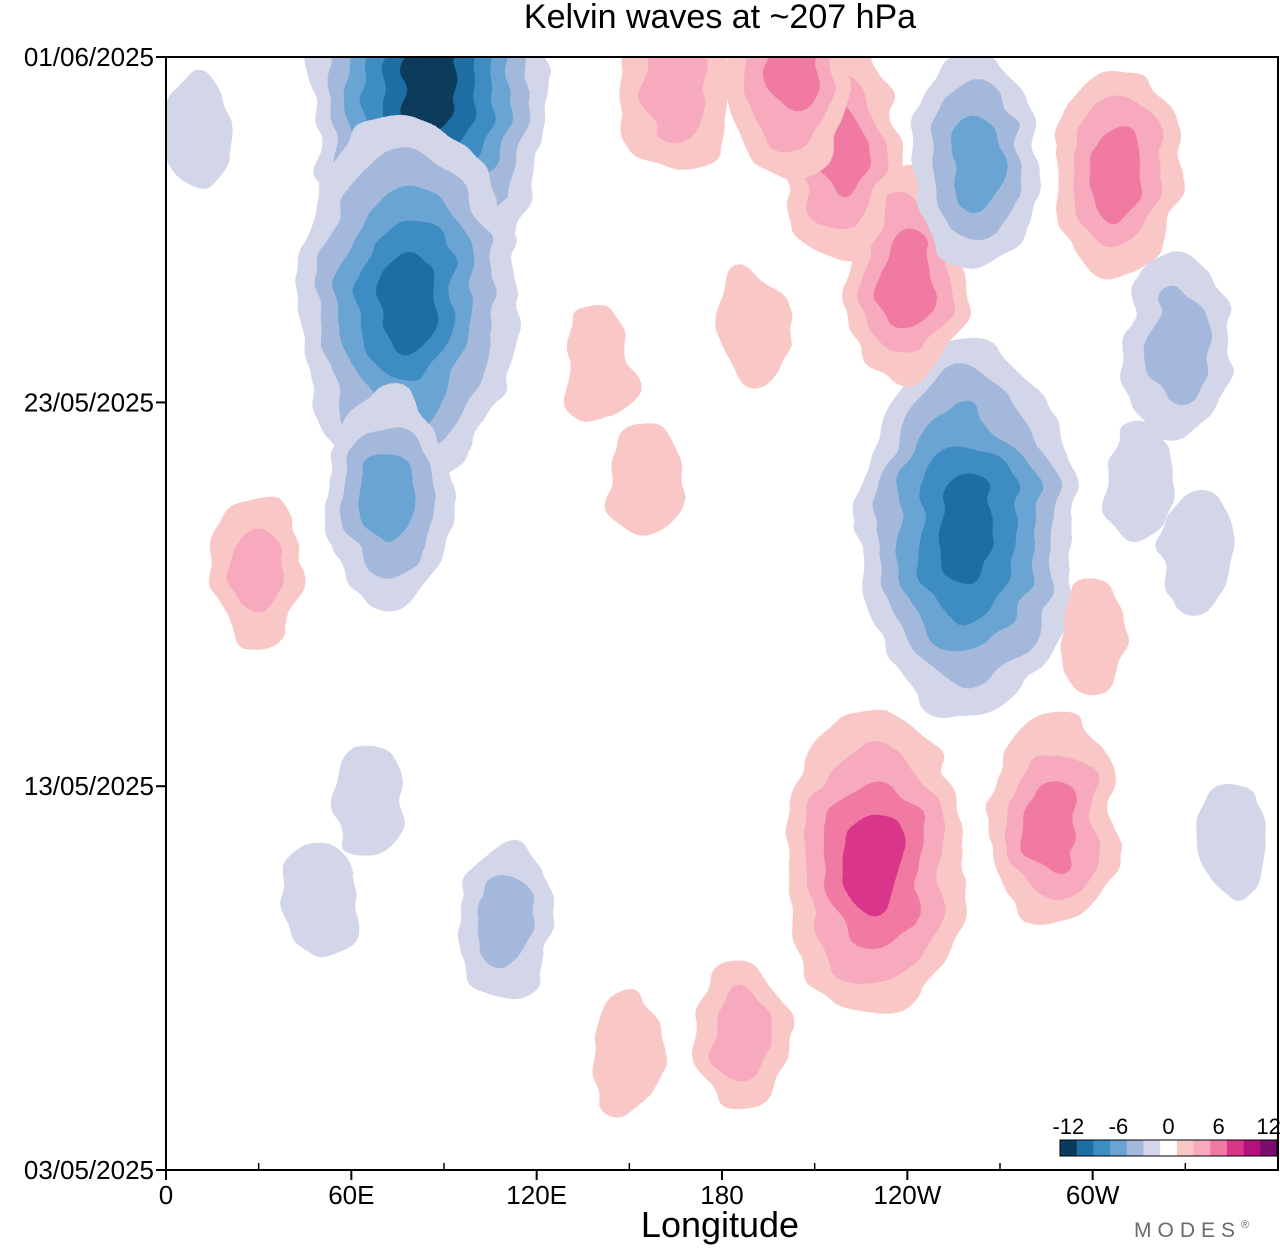  Describe the element at coordinates (166, 1195) in the screenshot. I see `x-tick-label: 0` at that location.